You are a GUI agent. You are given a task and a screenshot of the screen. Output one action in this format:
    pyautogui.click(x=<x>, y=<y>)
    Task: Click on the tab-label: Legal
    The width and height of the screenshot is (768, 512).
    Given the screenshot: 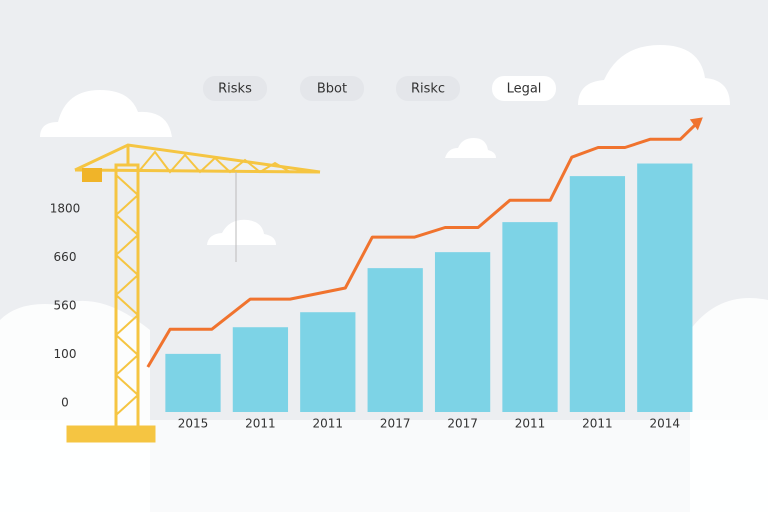 What is the action you would take?
    pyautogui.click(x=524, y=89)
    